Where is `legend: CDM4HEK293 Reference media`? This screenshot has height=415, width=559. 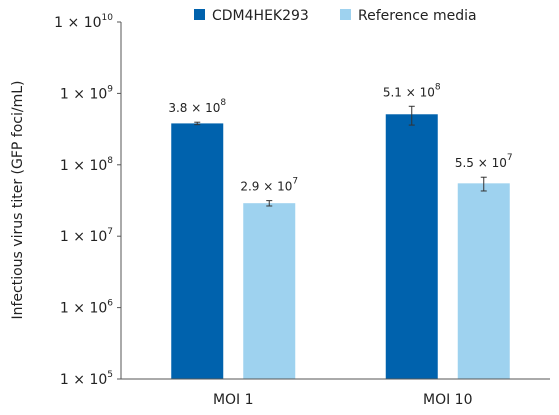
legend: CDM4HEK293 Reference media is located at coordinates (335, 16).